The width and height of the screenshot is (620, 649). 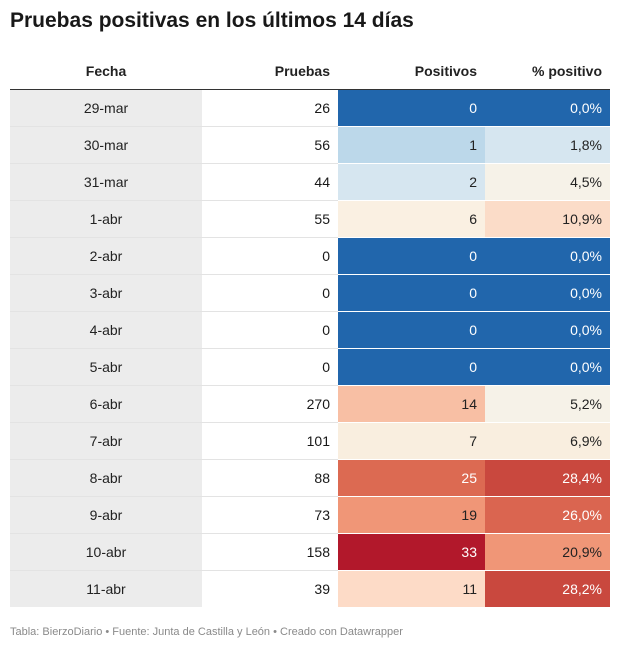 I want to click on cell-fecha: 3-abr, so click(x=106, y=293).